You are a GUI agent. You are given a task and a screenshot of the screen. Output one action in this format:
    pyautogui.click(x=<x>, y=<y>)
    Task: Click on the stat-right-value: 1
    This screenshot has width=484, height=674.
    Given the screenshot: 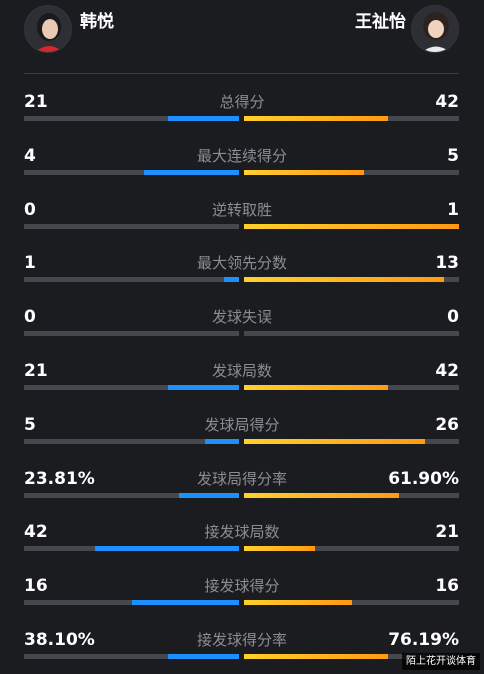 What is the action you would take?
    pyautogui.click(x=453, y=210)
    